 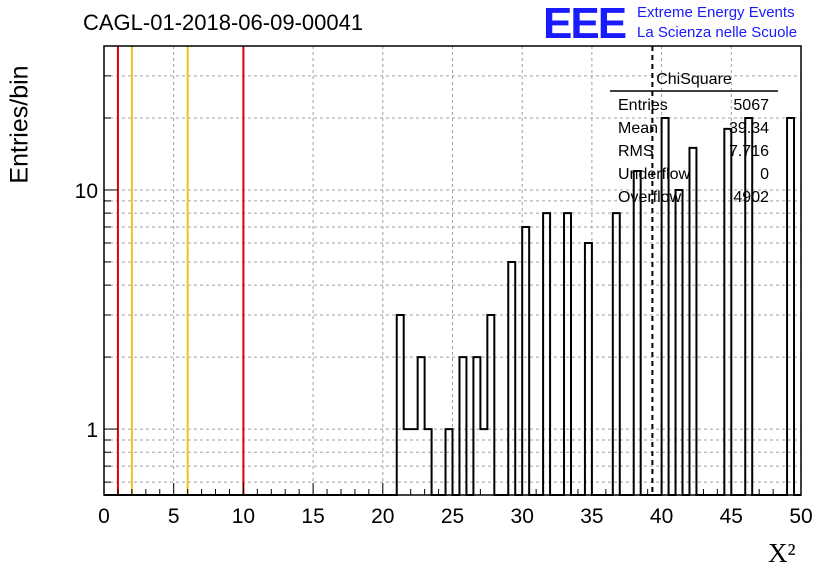 What do you see at coordinates (92, 430) in the screenshot?
I see `y-tick-label: 1` at bounding box center [92, 430].